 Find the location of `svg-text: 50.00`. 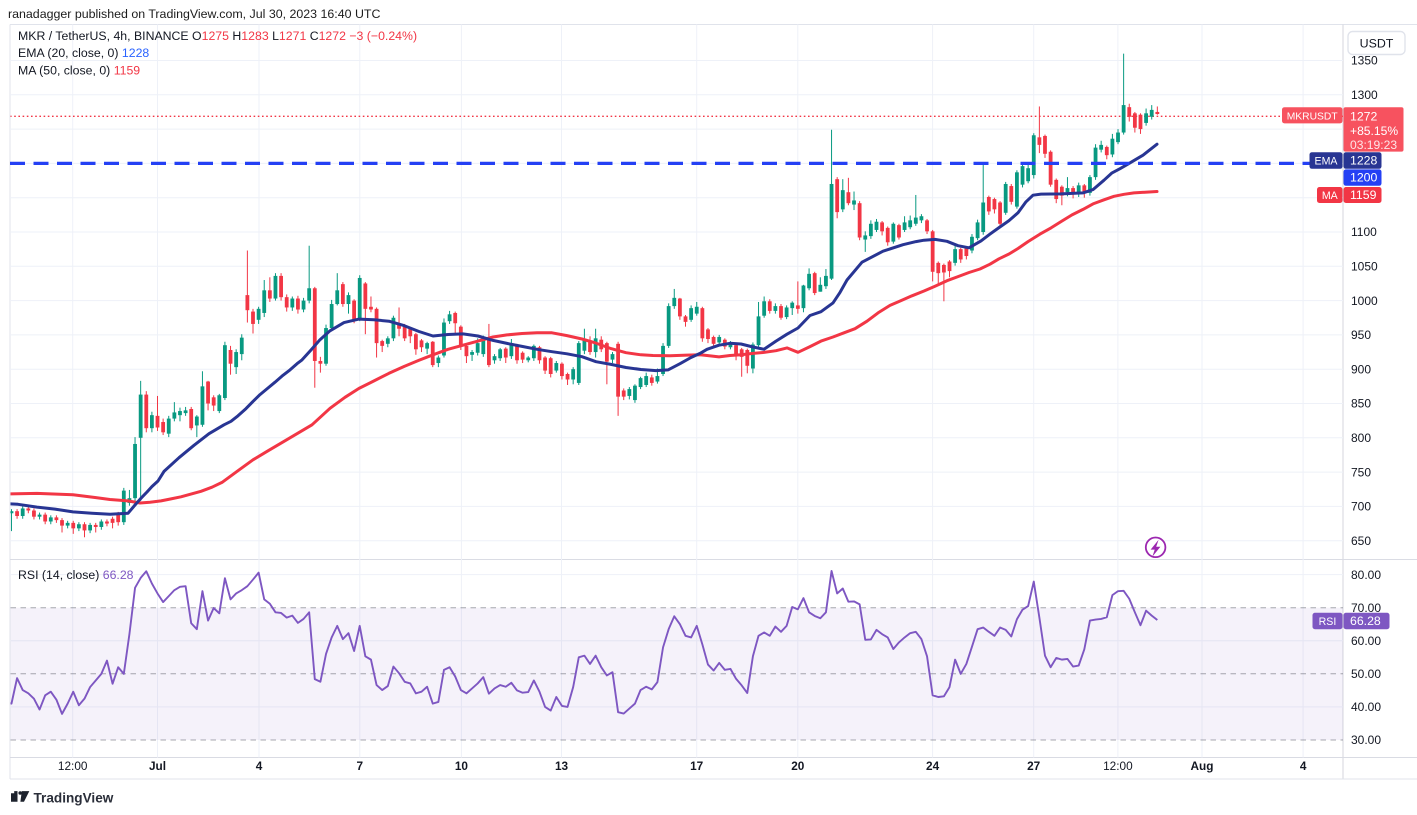

svg-text: 50.00 is located at coordinates (1366, 674).